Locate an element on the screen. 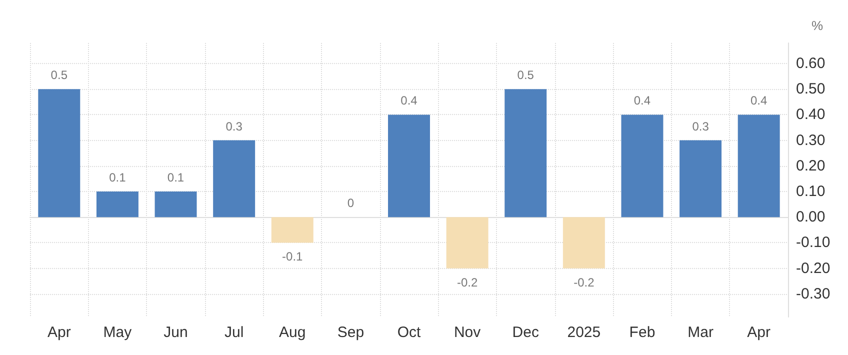 This screenshot has height=355, width=848. y-tick-label: 0.30 is located at coordinates (811, 140).